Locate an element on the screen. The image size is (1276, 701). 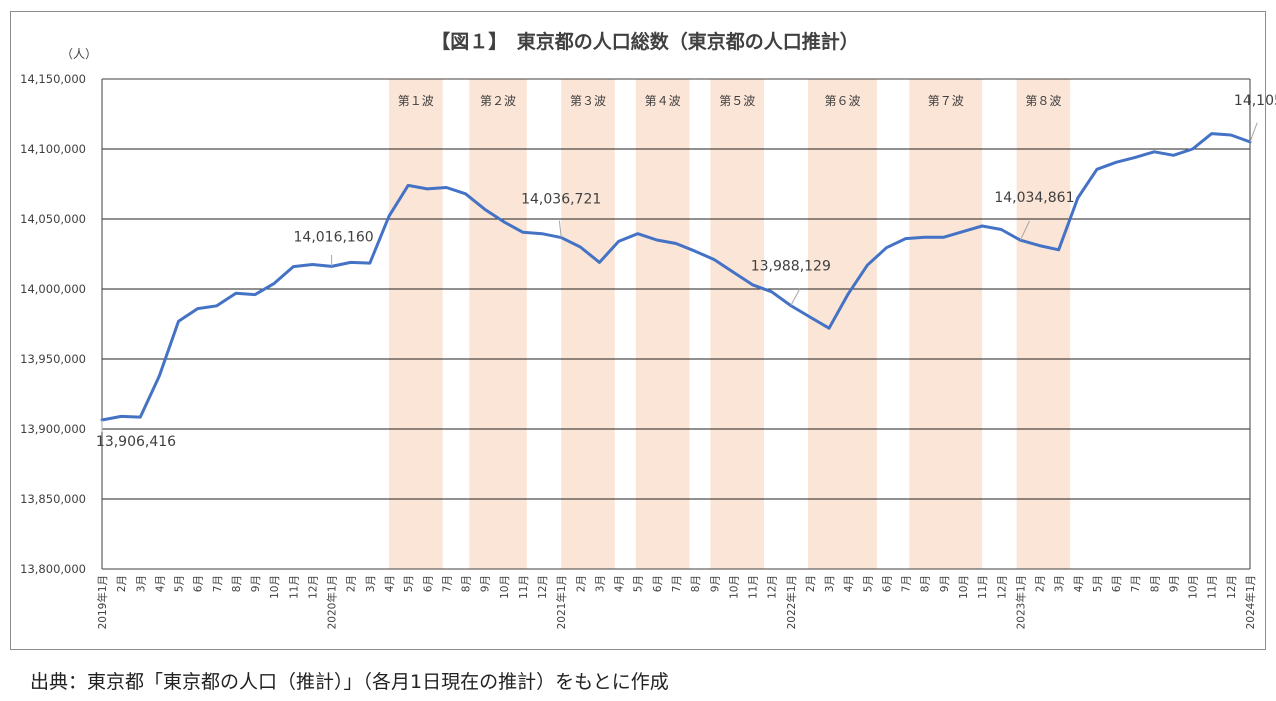
wave-band-label: 第５波 is located at coordinates (737, 101).